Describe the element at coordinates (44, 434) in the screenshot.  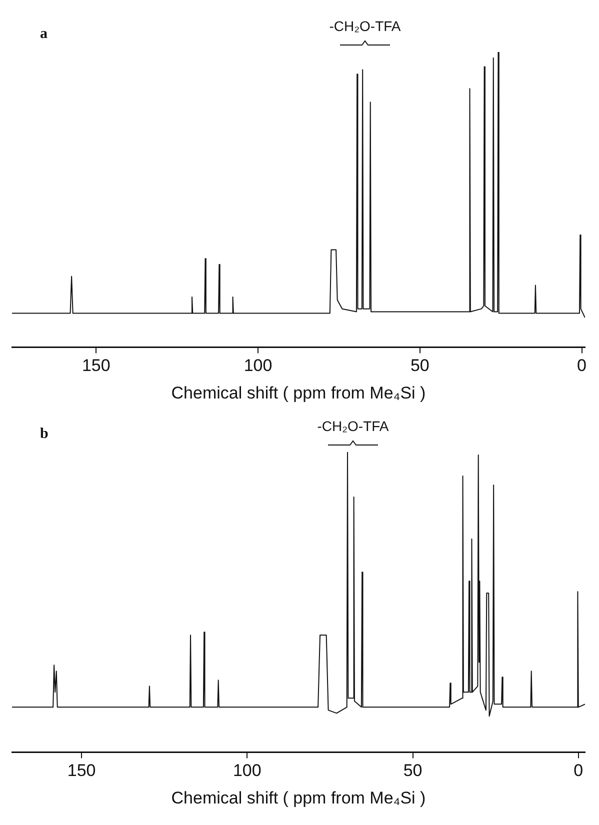
I see `text: b` at that location.